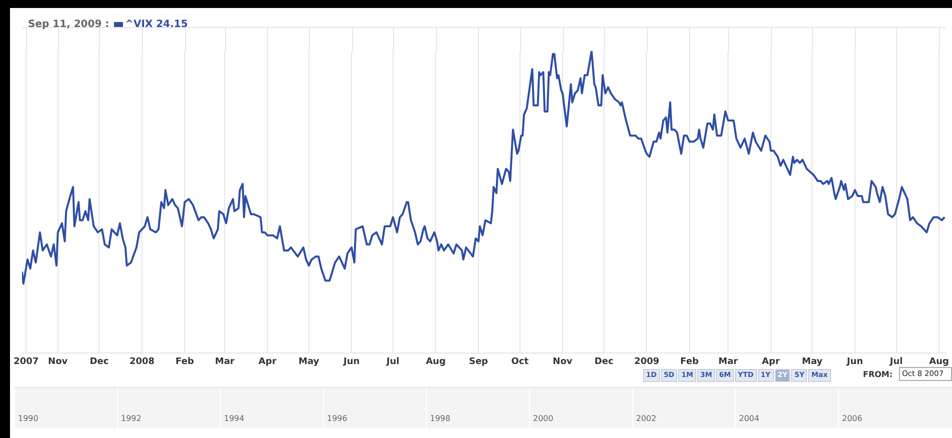 The height and width of the screenshot is (438, 952). What do you see at coordinates (26, 361) in the screenshot?
I see `x-tick-label: 2007` at bounding box center [26, 361].